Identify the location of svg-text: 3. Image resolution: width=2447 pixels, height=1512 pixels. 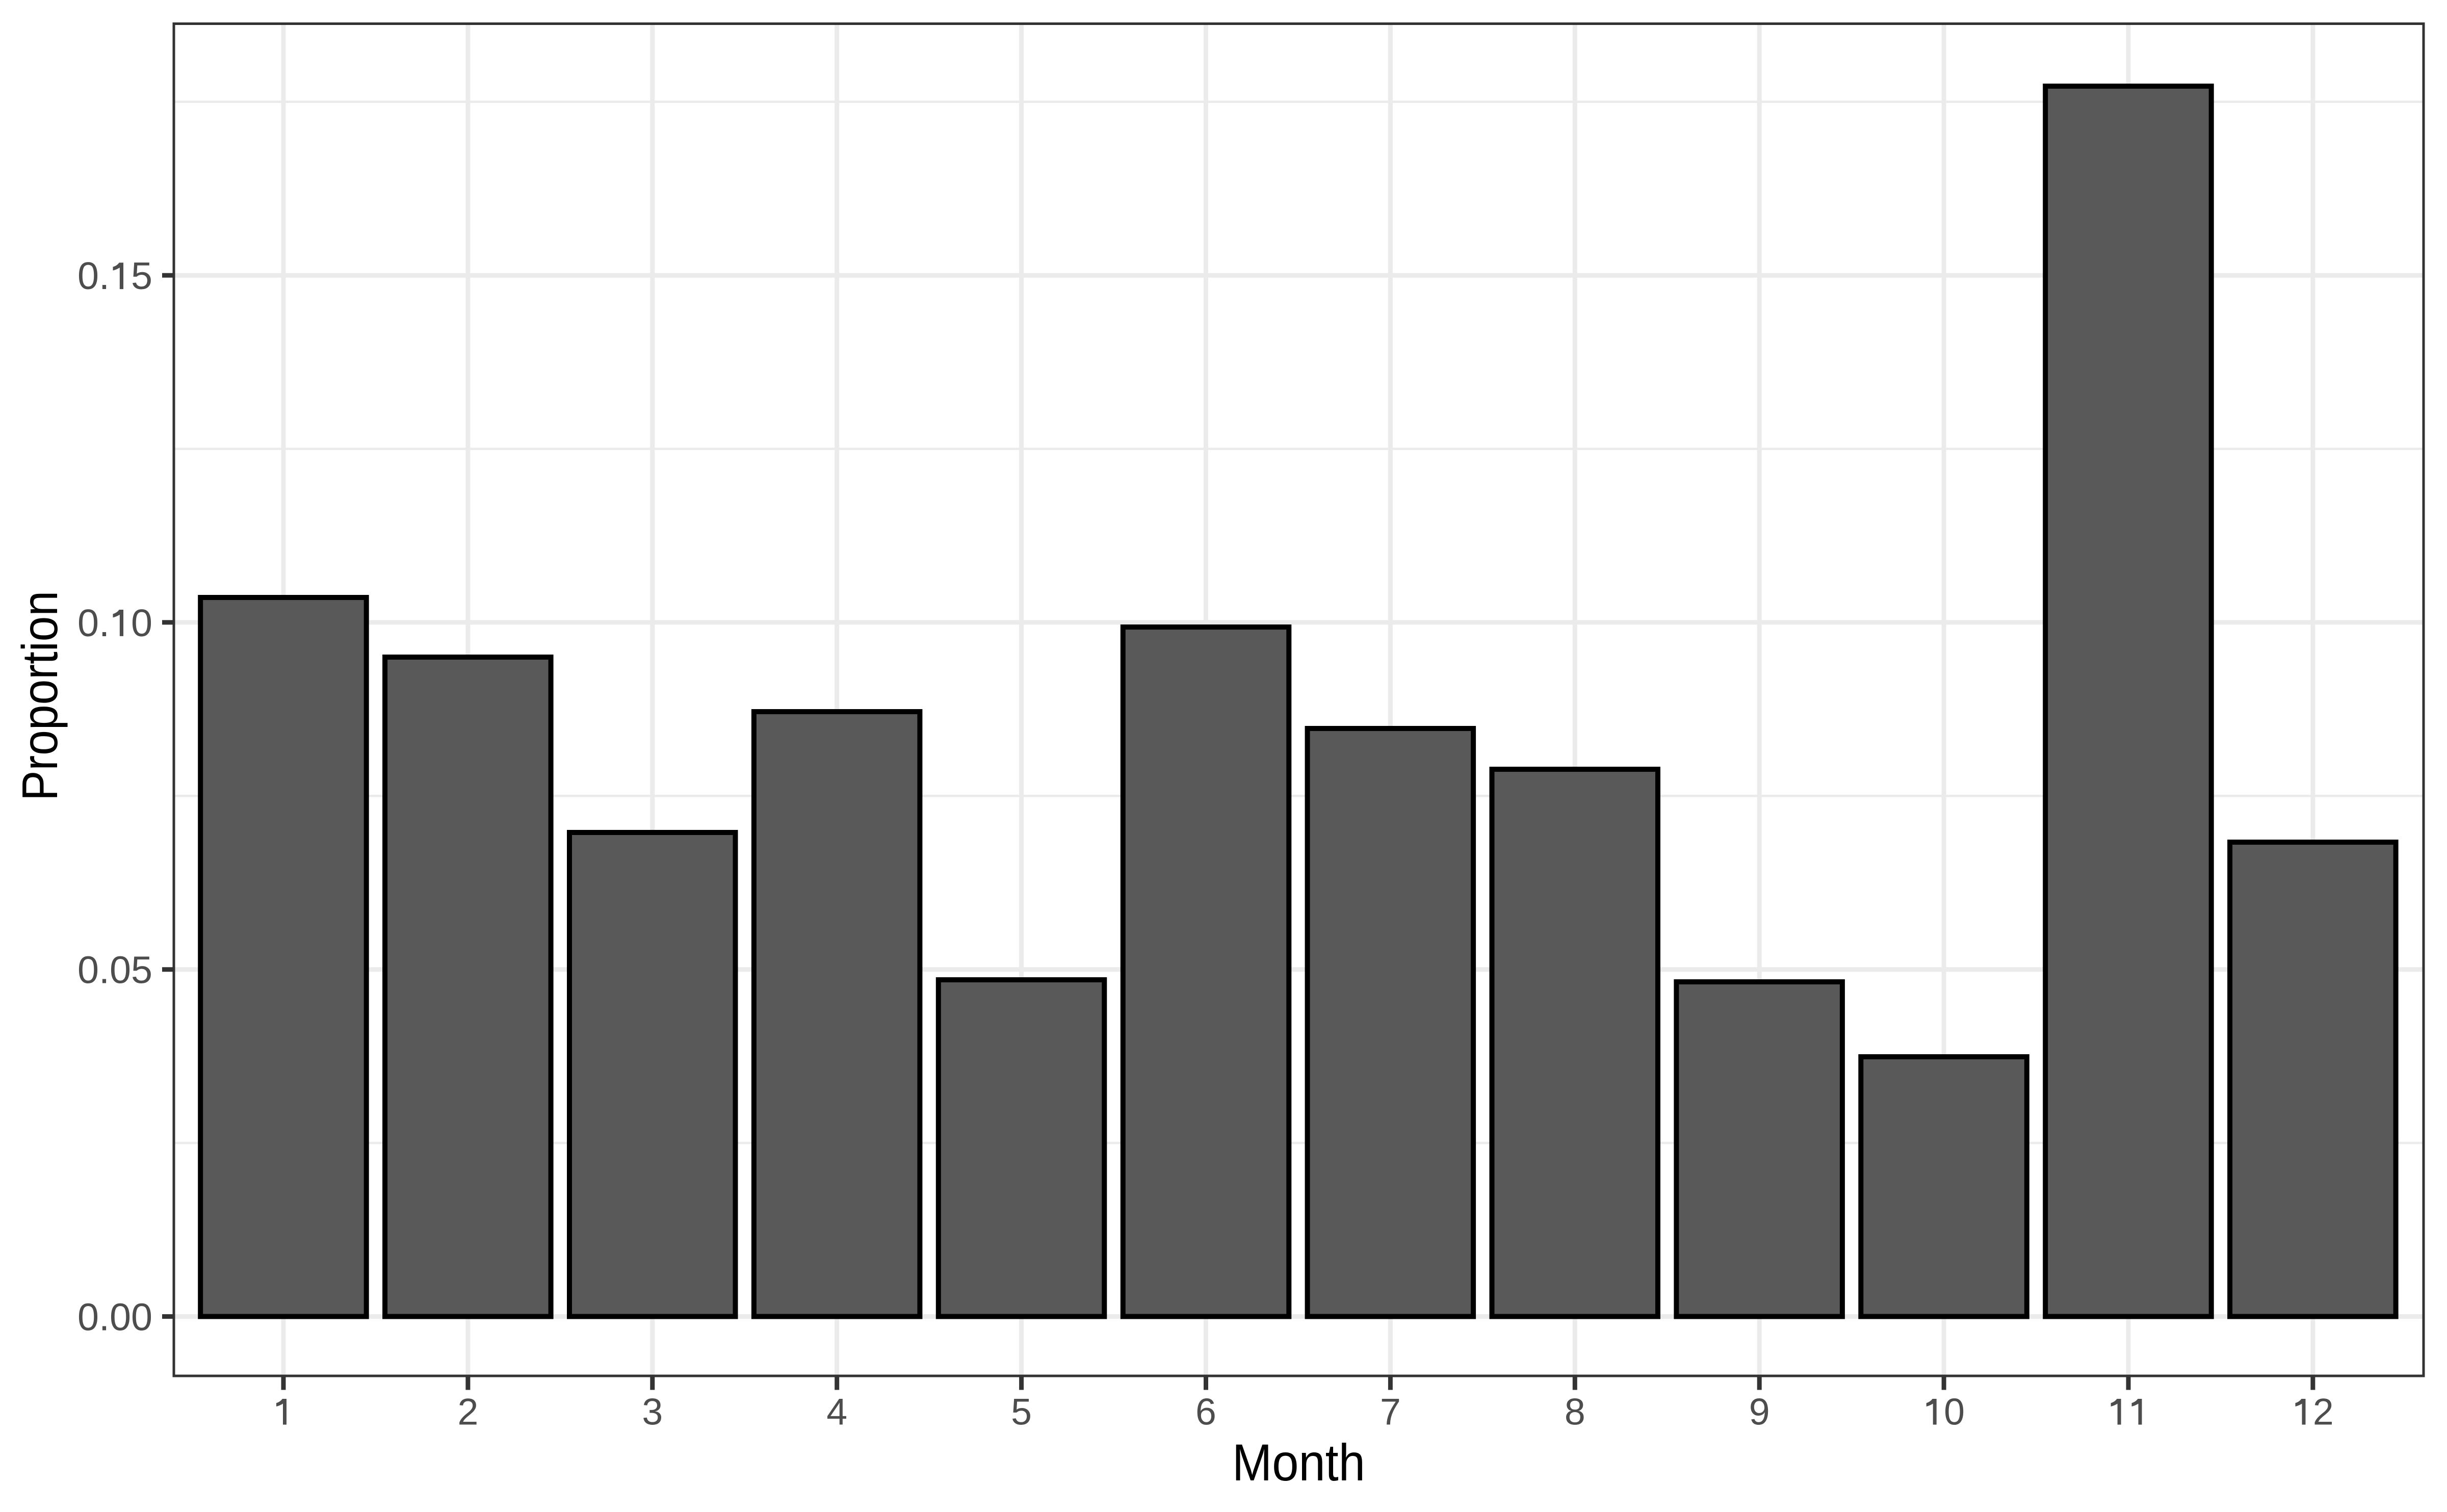
(652, 1412).